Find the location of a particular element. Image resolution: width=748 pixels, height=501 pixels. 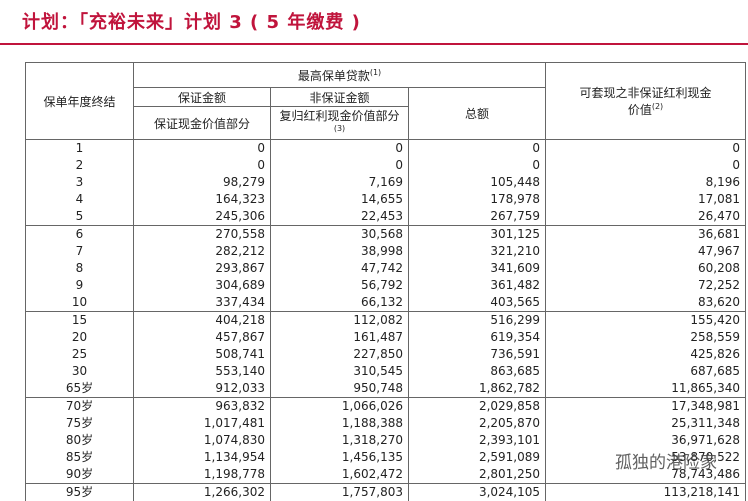

value-cell: 36,971,628 is located at coordinates (646, 440).